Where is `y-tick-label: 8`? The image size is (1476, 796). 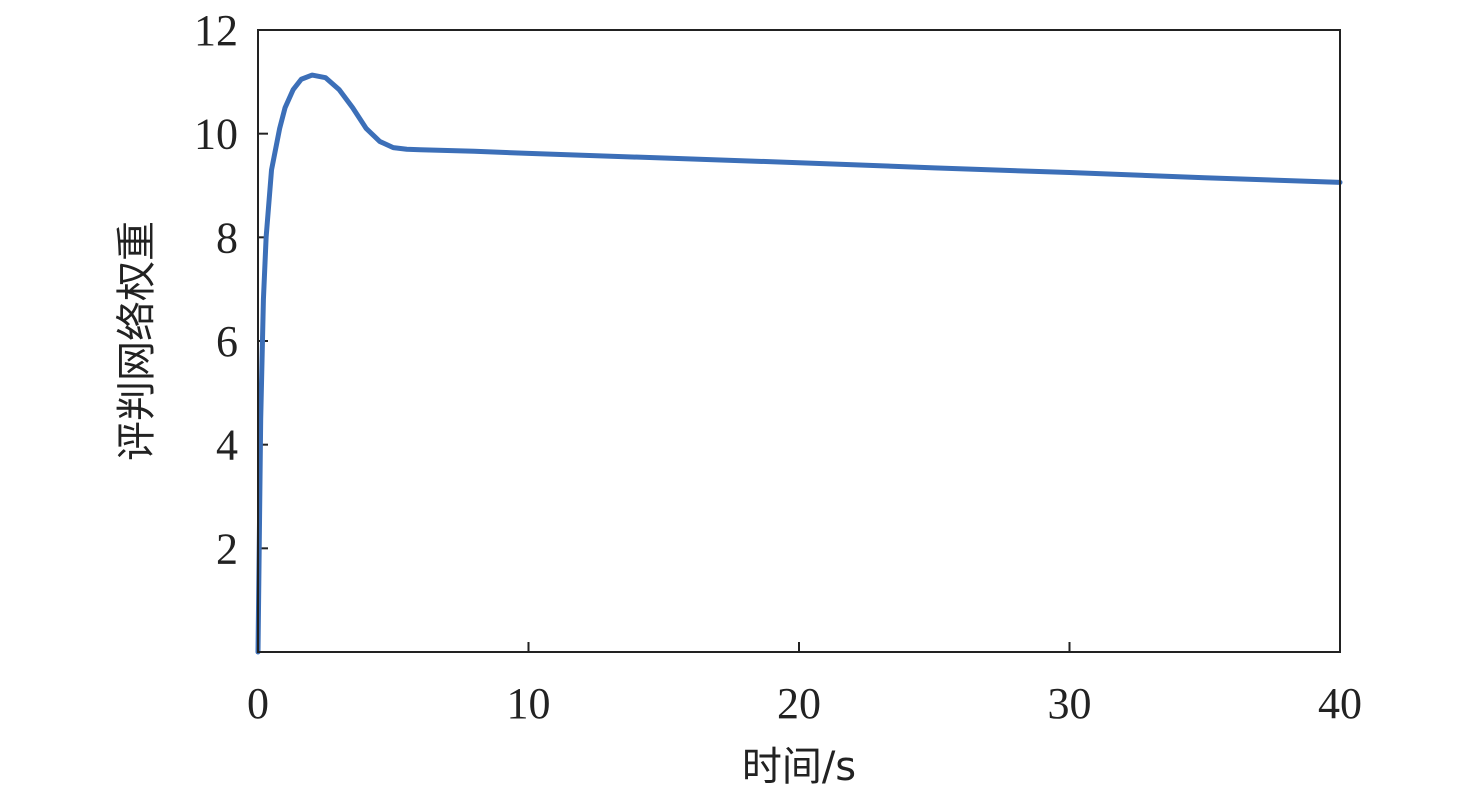
y-tick-label: 8 is located at coordinates (227, 237).